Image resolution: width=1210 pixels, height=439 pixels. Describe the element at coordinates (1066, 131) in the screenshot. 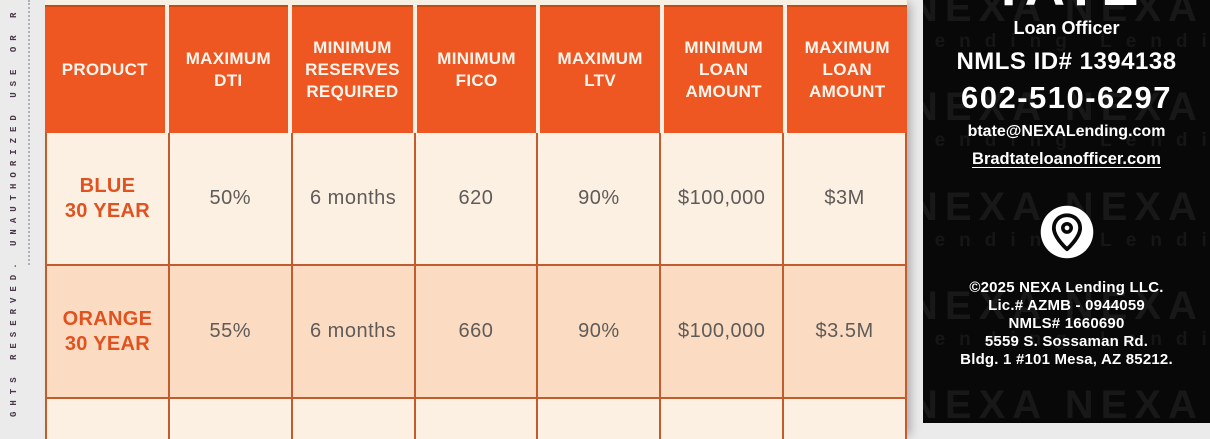

I see `email-address: btate@NEXALending.com` at that location.